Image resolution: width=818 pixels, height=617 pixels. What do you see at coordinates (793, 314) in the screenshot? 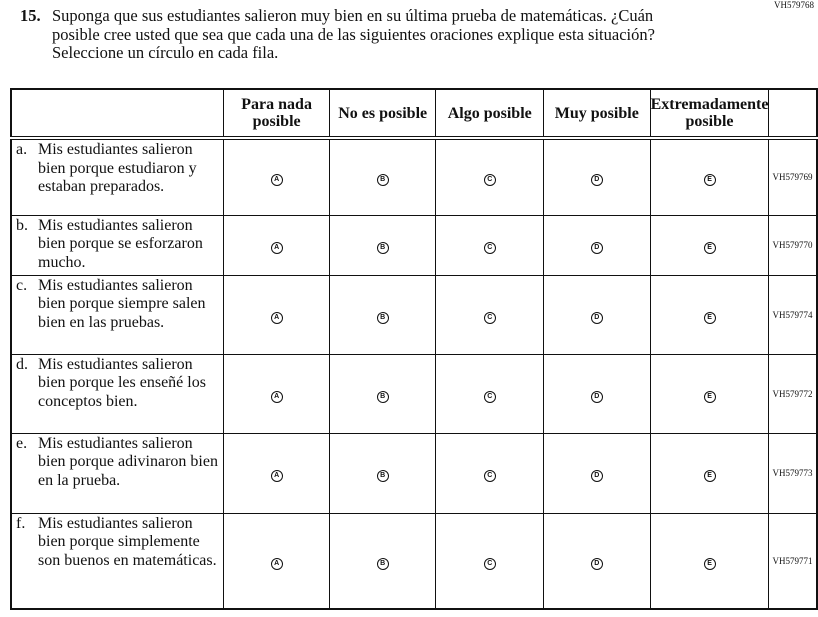
I see `item-code: VH579774` at bounding box center [793, 314].